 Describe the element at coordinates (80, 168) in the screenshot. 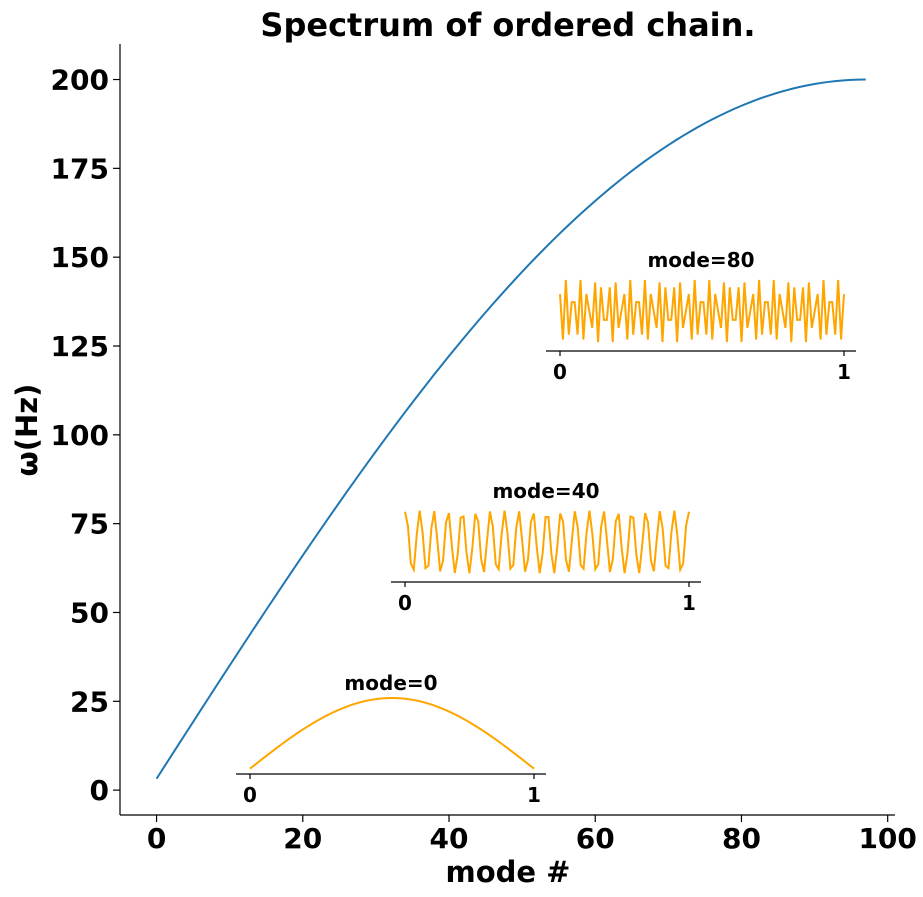

I see `y-tick-label: 175` at that location.